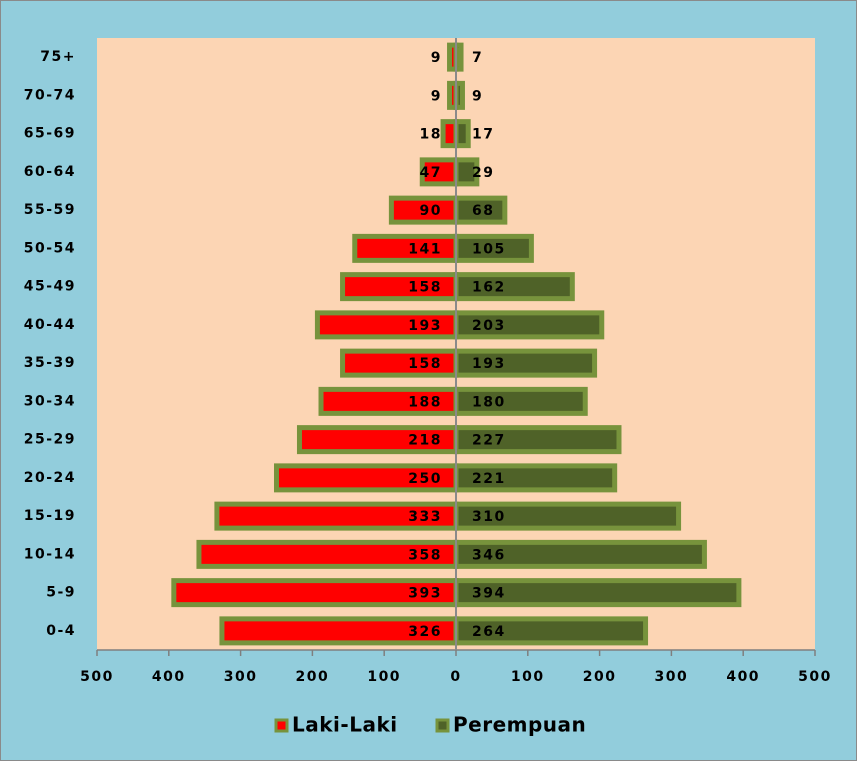 This screenshot has width=857, height=761. What do you see at coordinates (50, 516) in the screenshot?
I see `y-tick-label: 15-19` at bounding box center [50, 516].